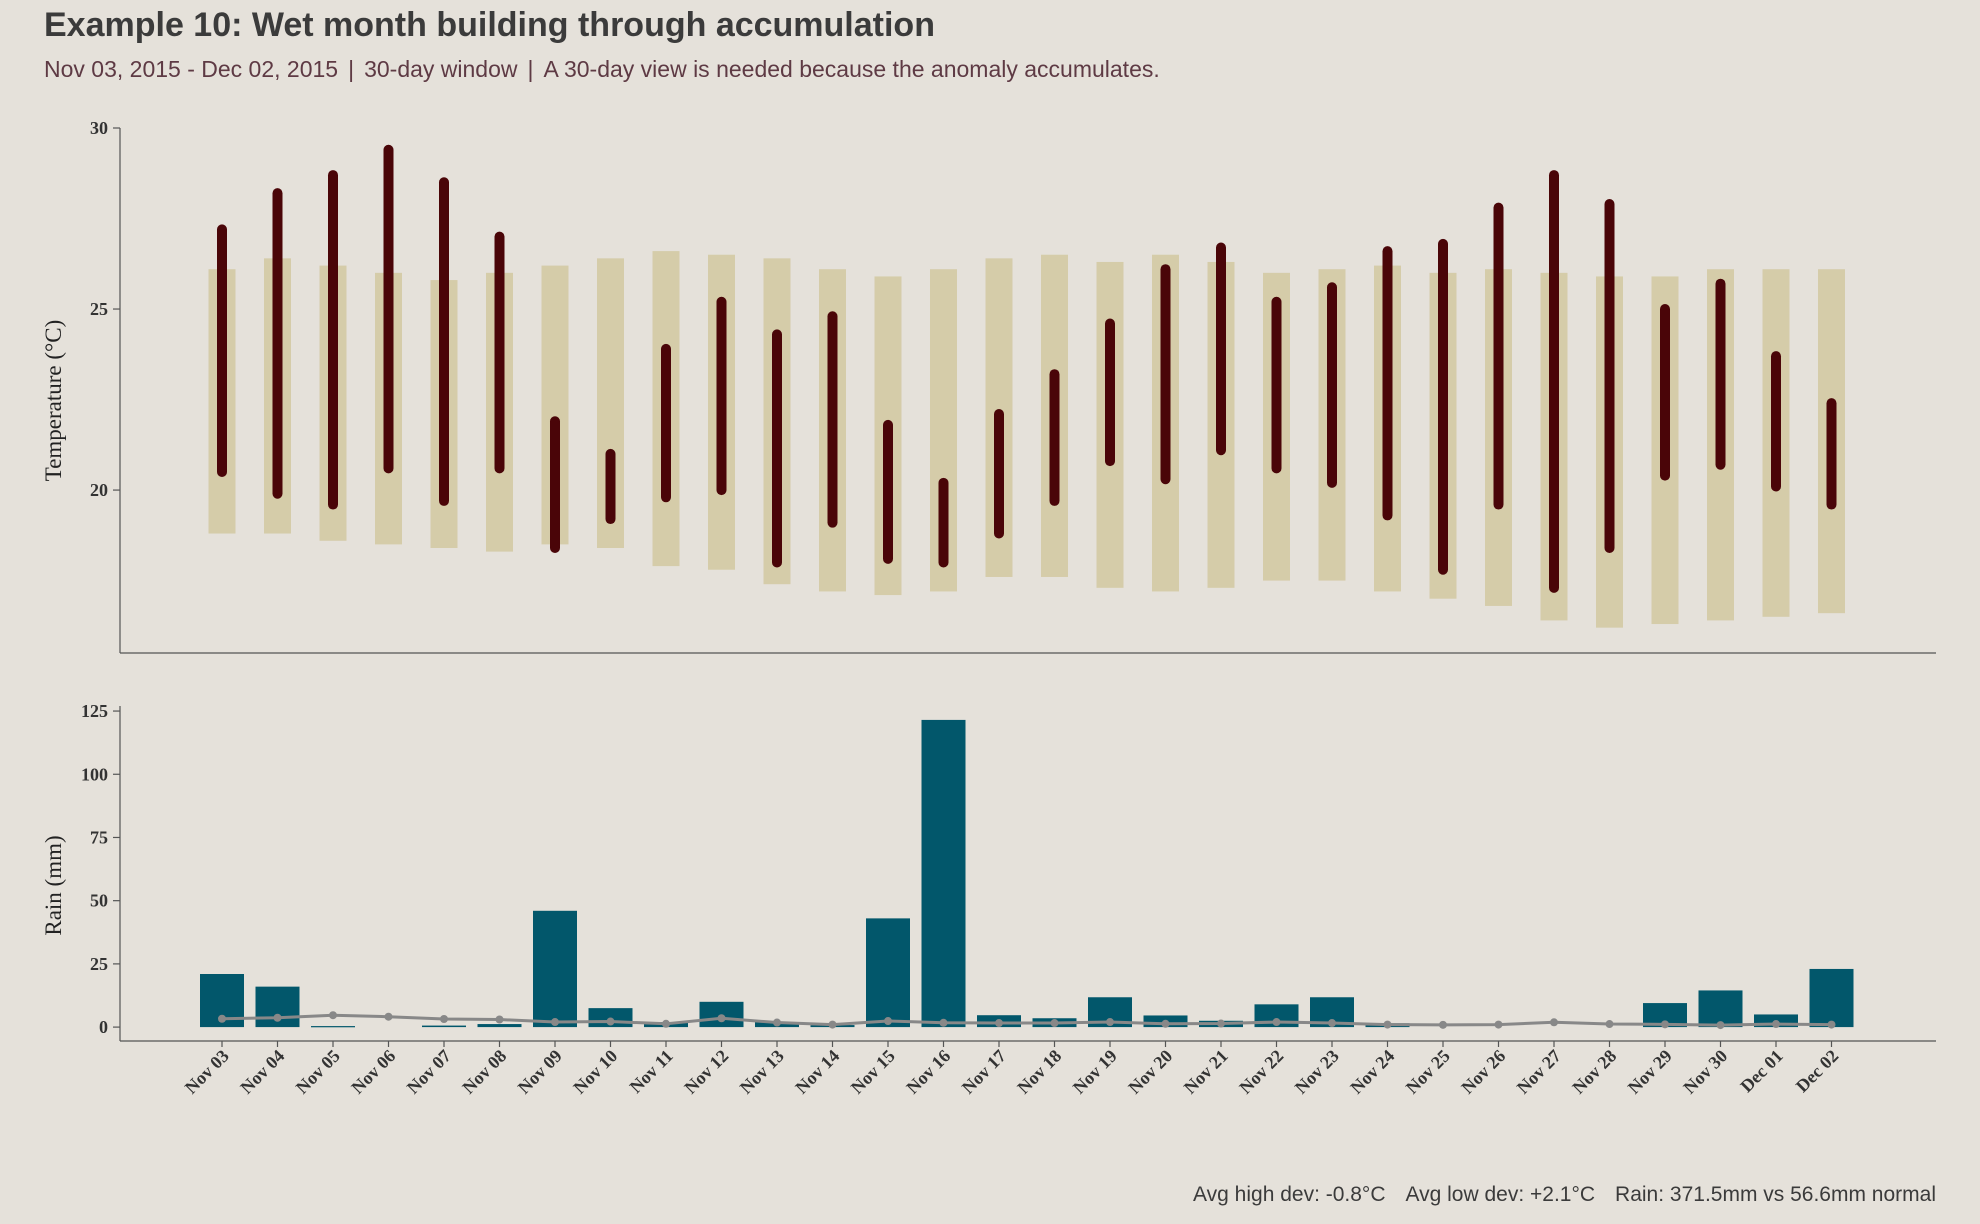 The width and height of the screenshot is (1980, 1224). Describe the element at coordinates (1026, 1020) in the screenshot. I see `normal-rain-line` at that location.